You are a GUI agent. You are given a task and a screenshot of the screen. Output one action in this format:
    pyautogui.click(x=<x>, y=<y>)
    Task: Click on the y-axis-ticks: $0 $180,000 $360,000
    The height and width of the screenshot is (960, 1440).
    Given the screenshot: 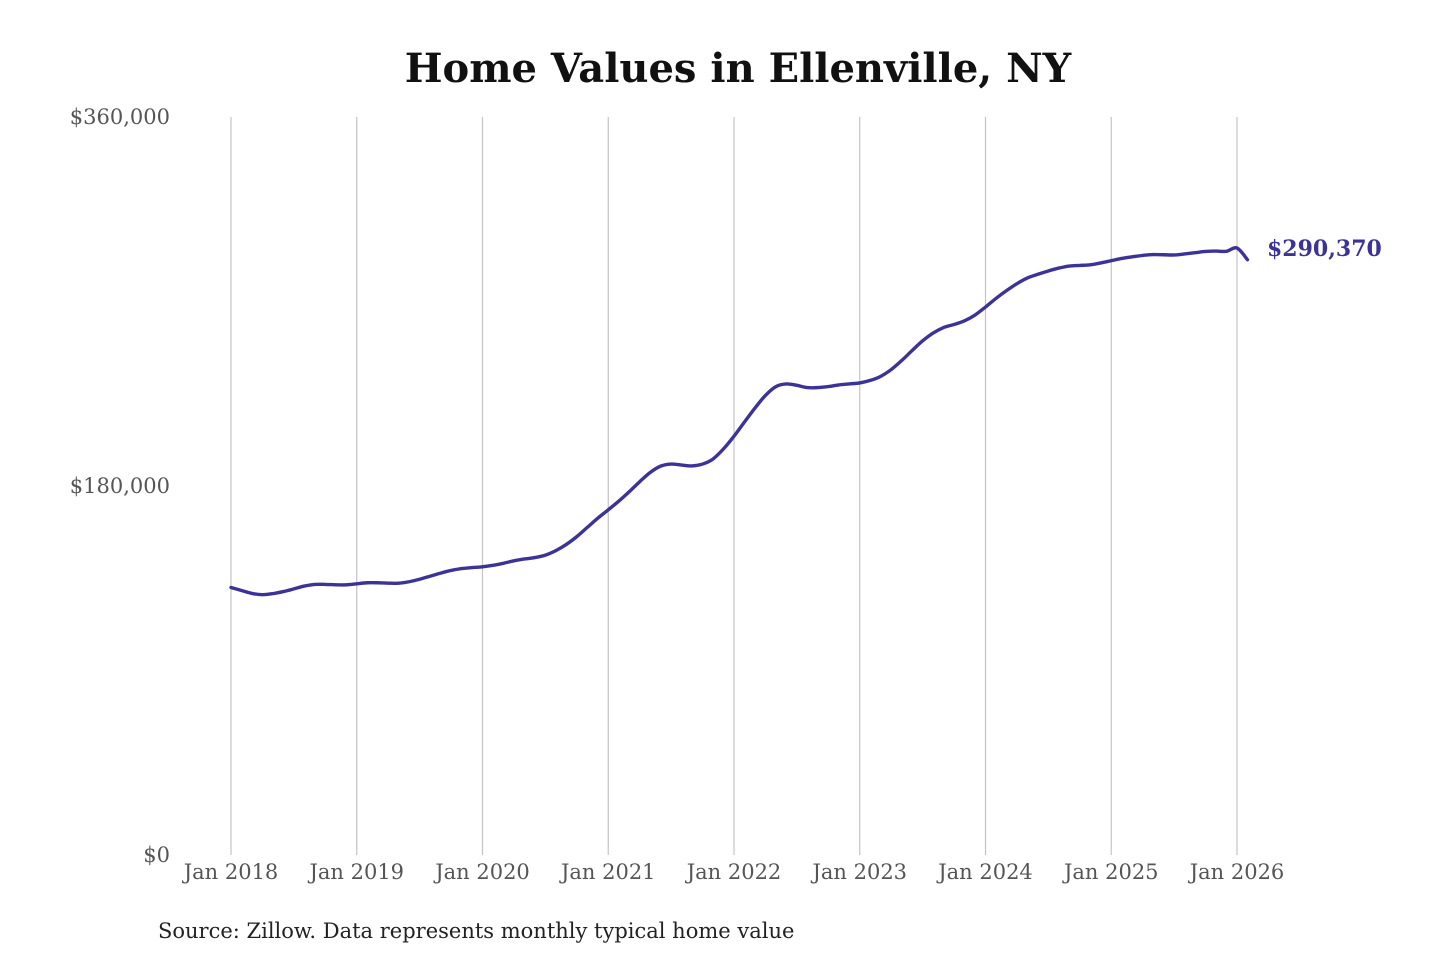 What is the action you would take?
    pyautogui.click(x=120, y=486)
    